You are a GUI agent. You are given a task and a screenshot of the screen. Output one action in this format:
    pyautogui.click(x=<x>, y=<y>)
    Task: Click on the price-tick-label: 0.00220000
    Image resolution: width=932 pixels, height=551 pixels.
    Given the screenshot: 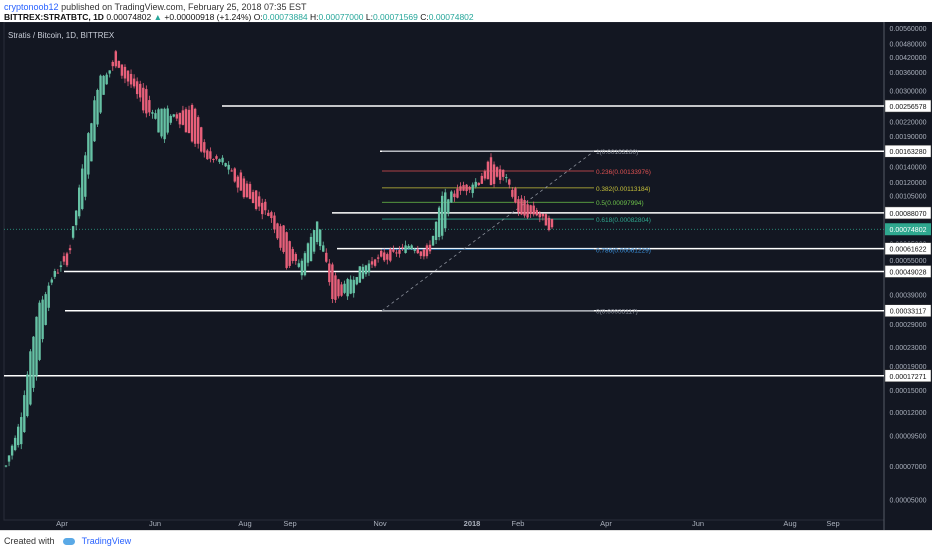 What is the action you would take?
    pyautogui.click(x=908, y=122)
    